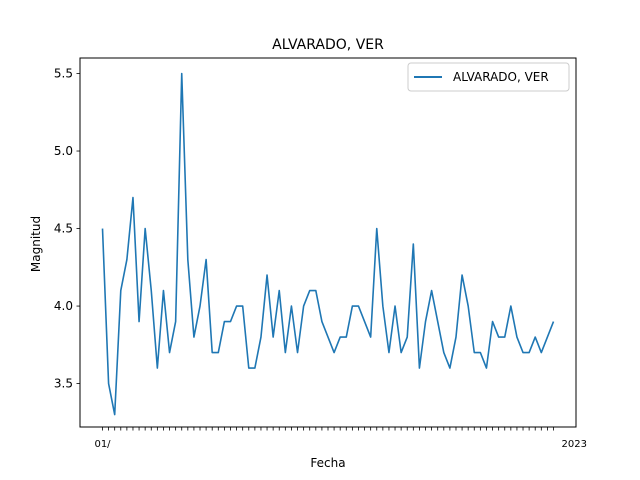  I want to click on x-tick-label-last: 2023, so click(574, 444).